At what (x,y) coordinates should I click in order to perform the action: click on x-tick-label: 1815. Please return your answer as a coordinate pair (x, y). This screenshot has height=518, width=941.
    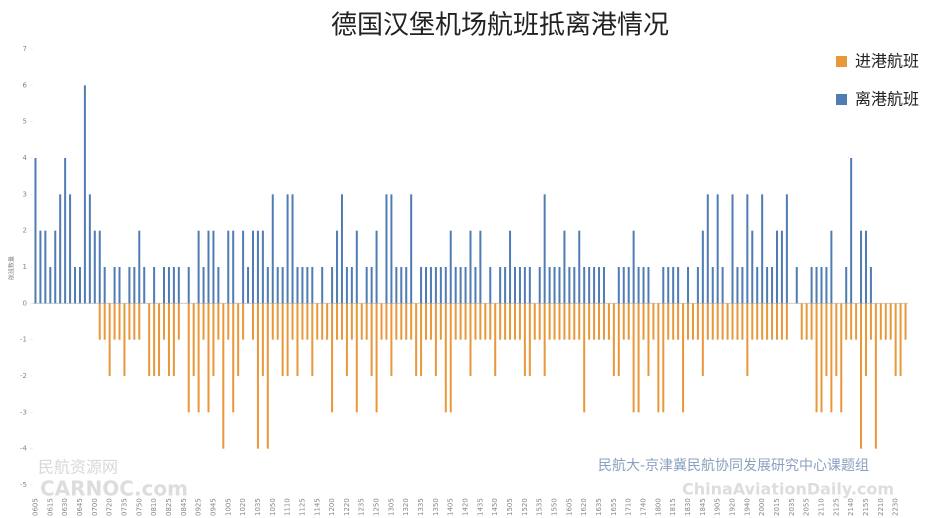
    Looking at the image, I should click on (673, 507).